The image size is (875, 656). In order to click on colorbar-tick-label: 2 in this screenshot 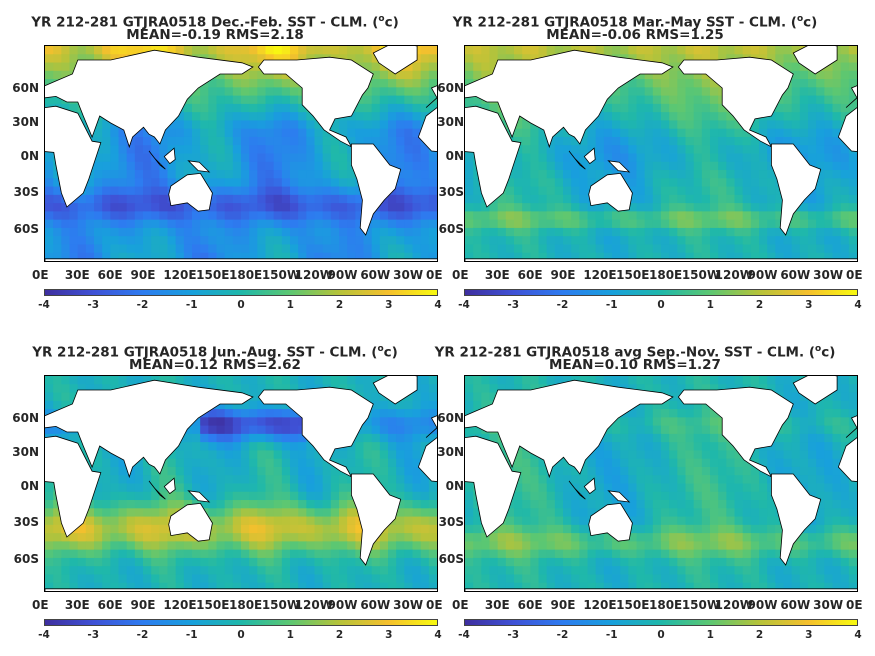, I will do `click(759, 635)`.